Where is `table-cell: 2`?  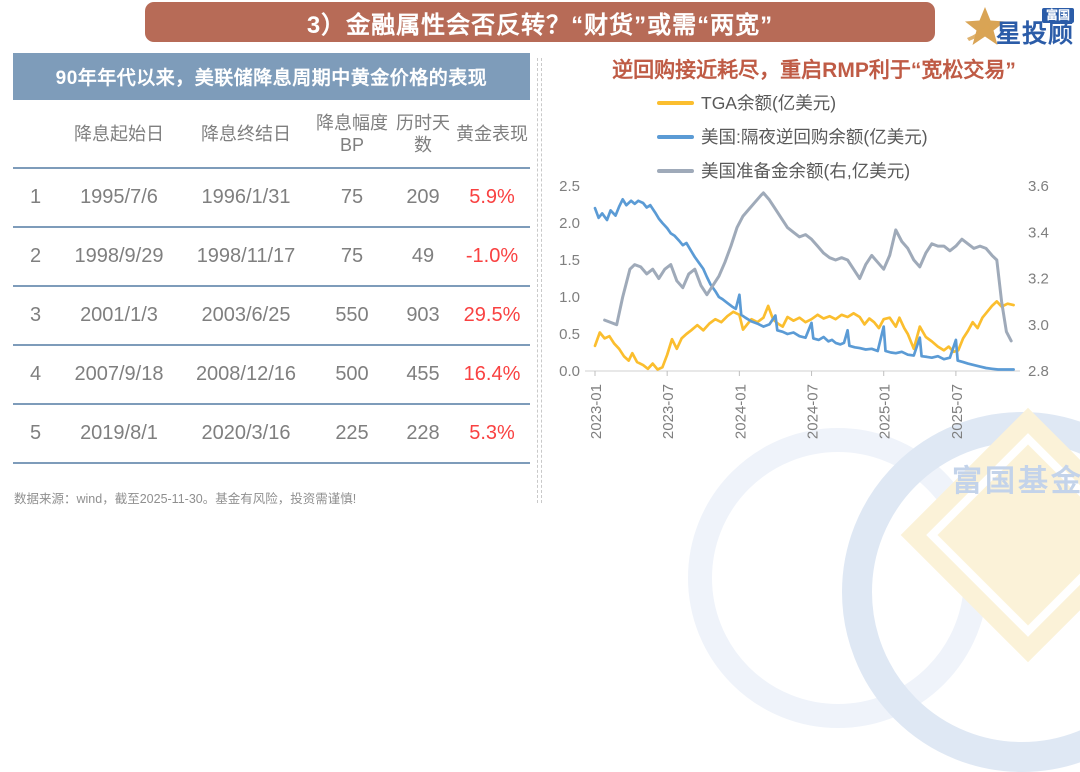
table-cell: 2 is located at coordinates (35, 256).